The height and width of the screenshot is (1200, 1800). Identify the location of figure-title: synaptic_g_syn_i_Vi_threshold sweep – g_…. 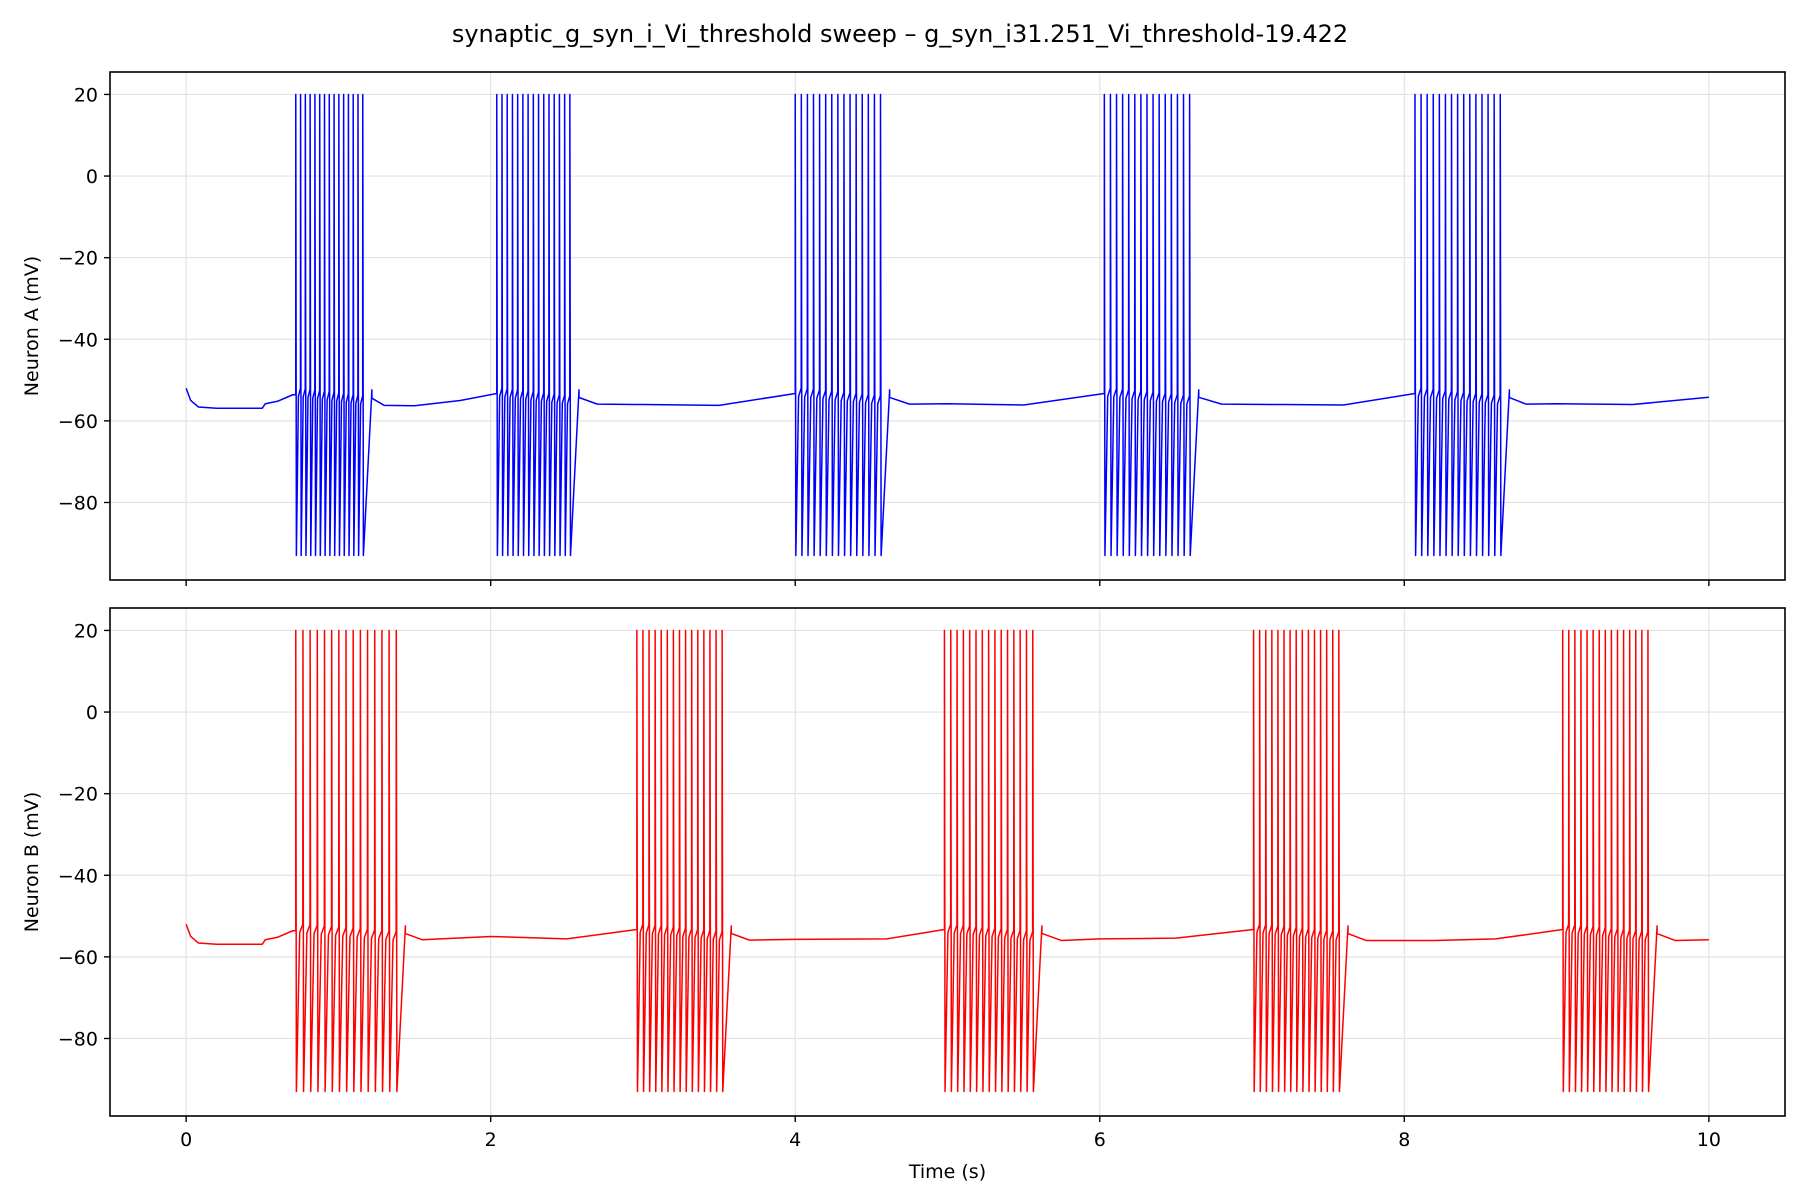
(900, 34).